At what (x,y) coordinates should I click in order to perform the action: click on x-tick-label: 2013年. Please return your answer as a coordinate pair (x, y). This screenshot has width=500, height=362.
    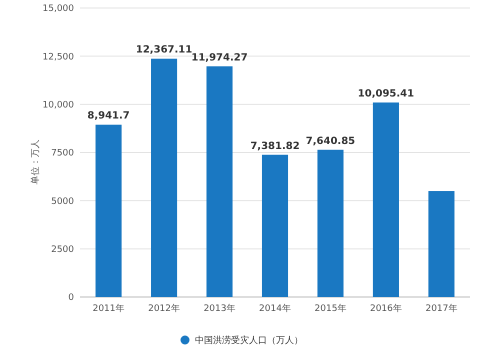
    Looking at the image, I should click on (220, 308).